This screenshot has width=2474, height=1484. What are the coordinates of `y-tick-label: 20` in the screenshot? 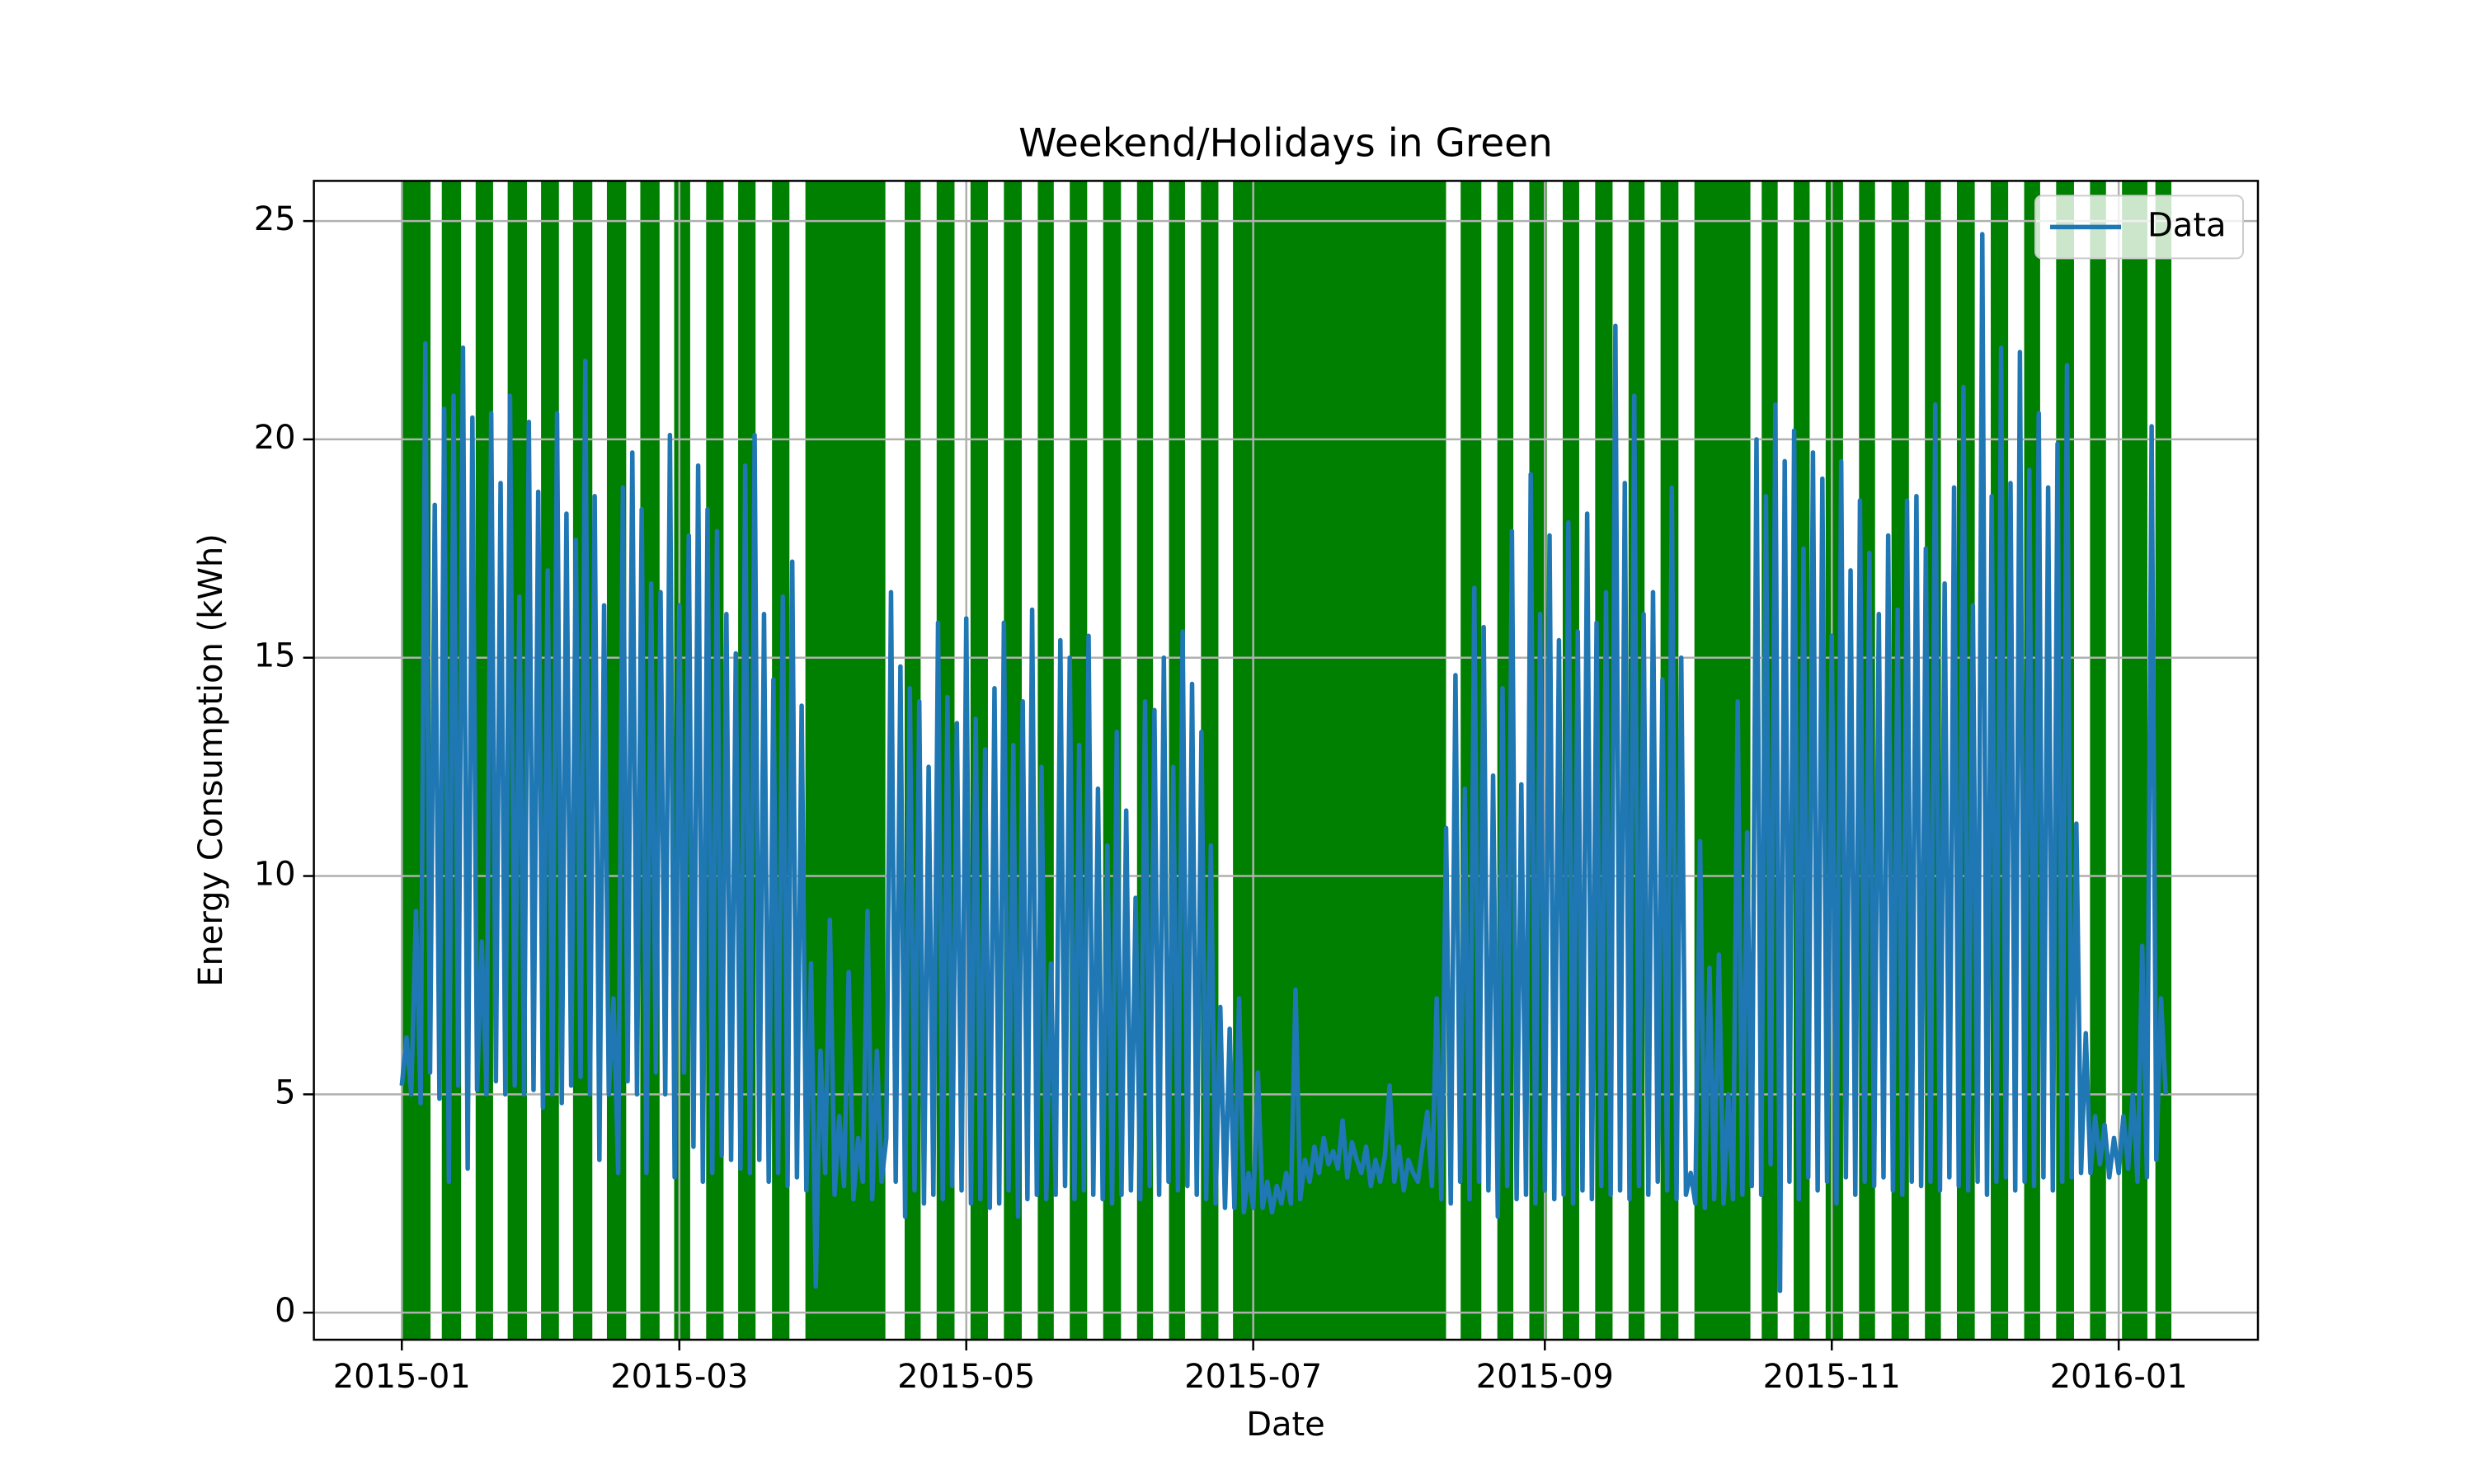 It's located at (275, 438).